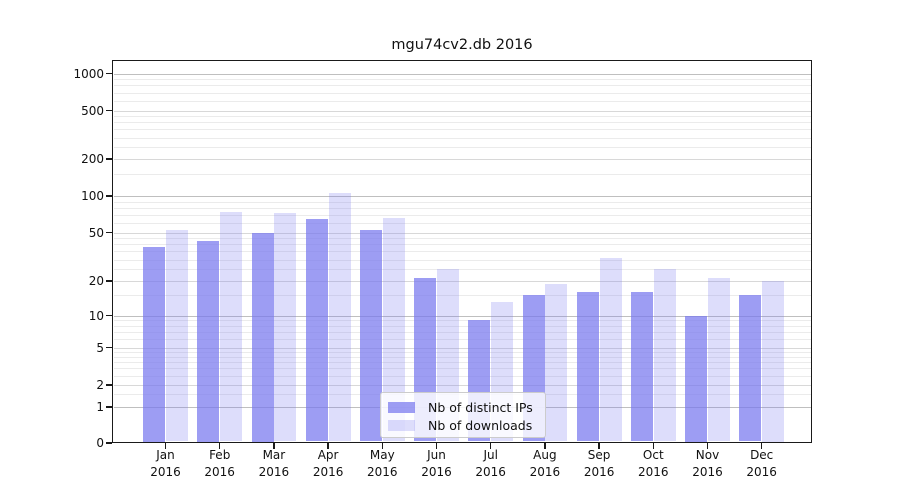  I want to click on bar-distinct-ips-nov, so click(696, 378).